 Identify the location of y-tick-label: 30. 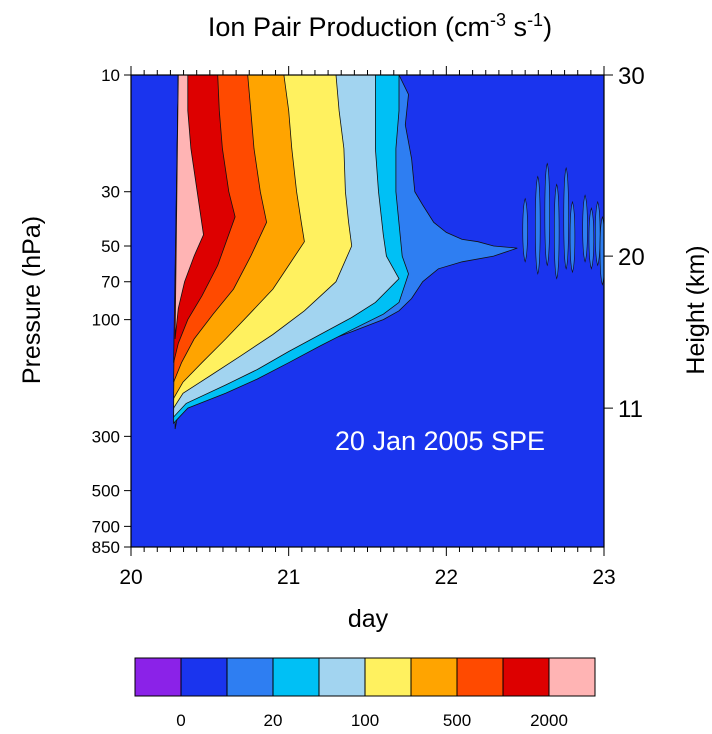
(110, 192).